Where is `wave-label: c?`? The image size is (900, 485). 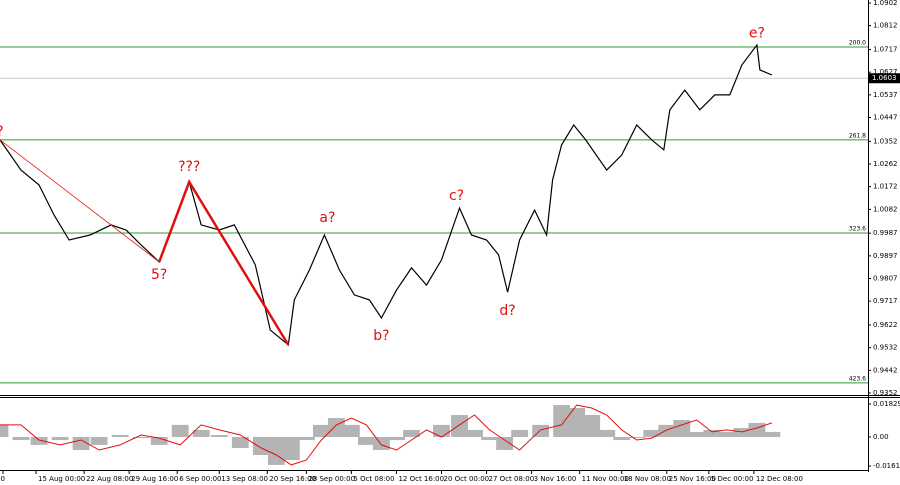
wave-label: c? is located at coordinates (456, 196).